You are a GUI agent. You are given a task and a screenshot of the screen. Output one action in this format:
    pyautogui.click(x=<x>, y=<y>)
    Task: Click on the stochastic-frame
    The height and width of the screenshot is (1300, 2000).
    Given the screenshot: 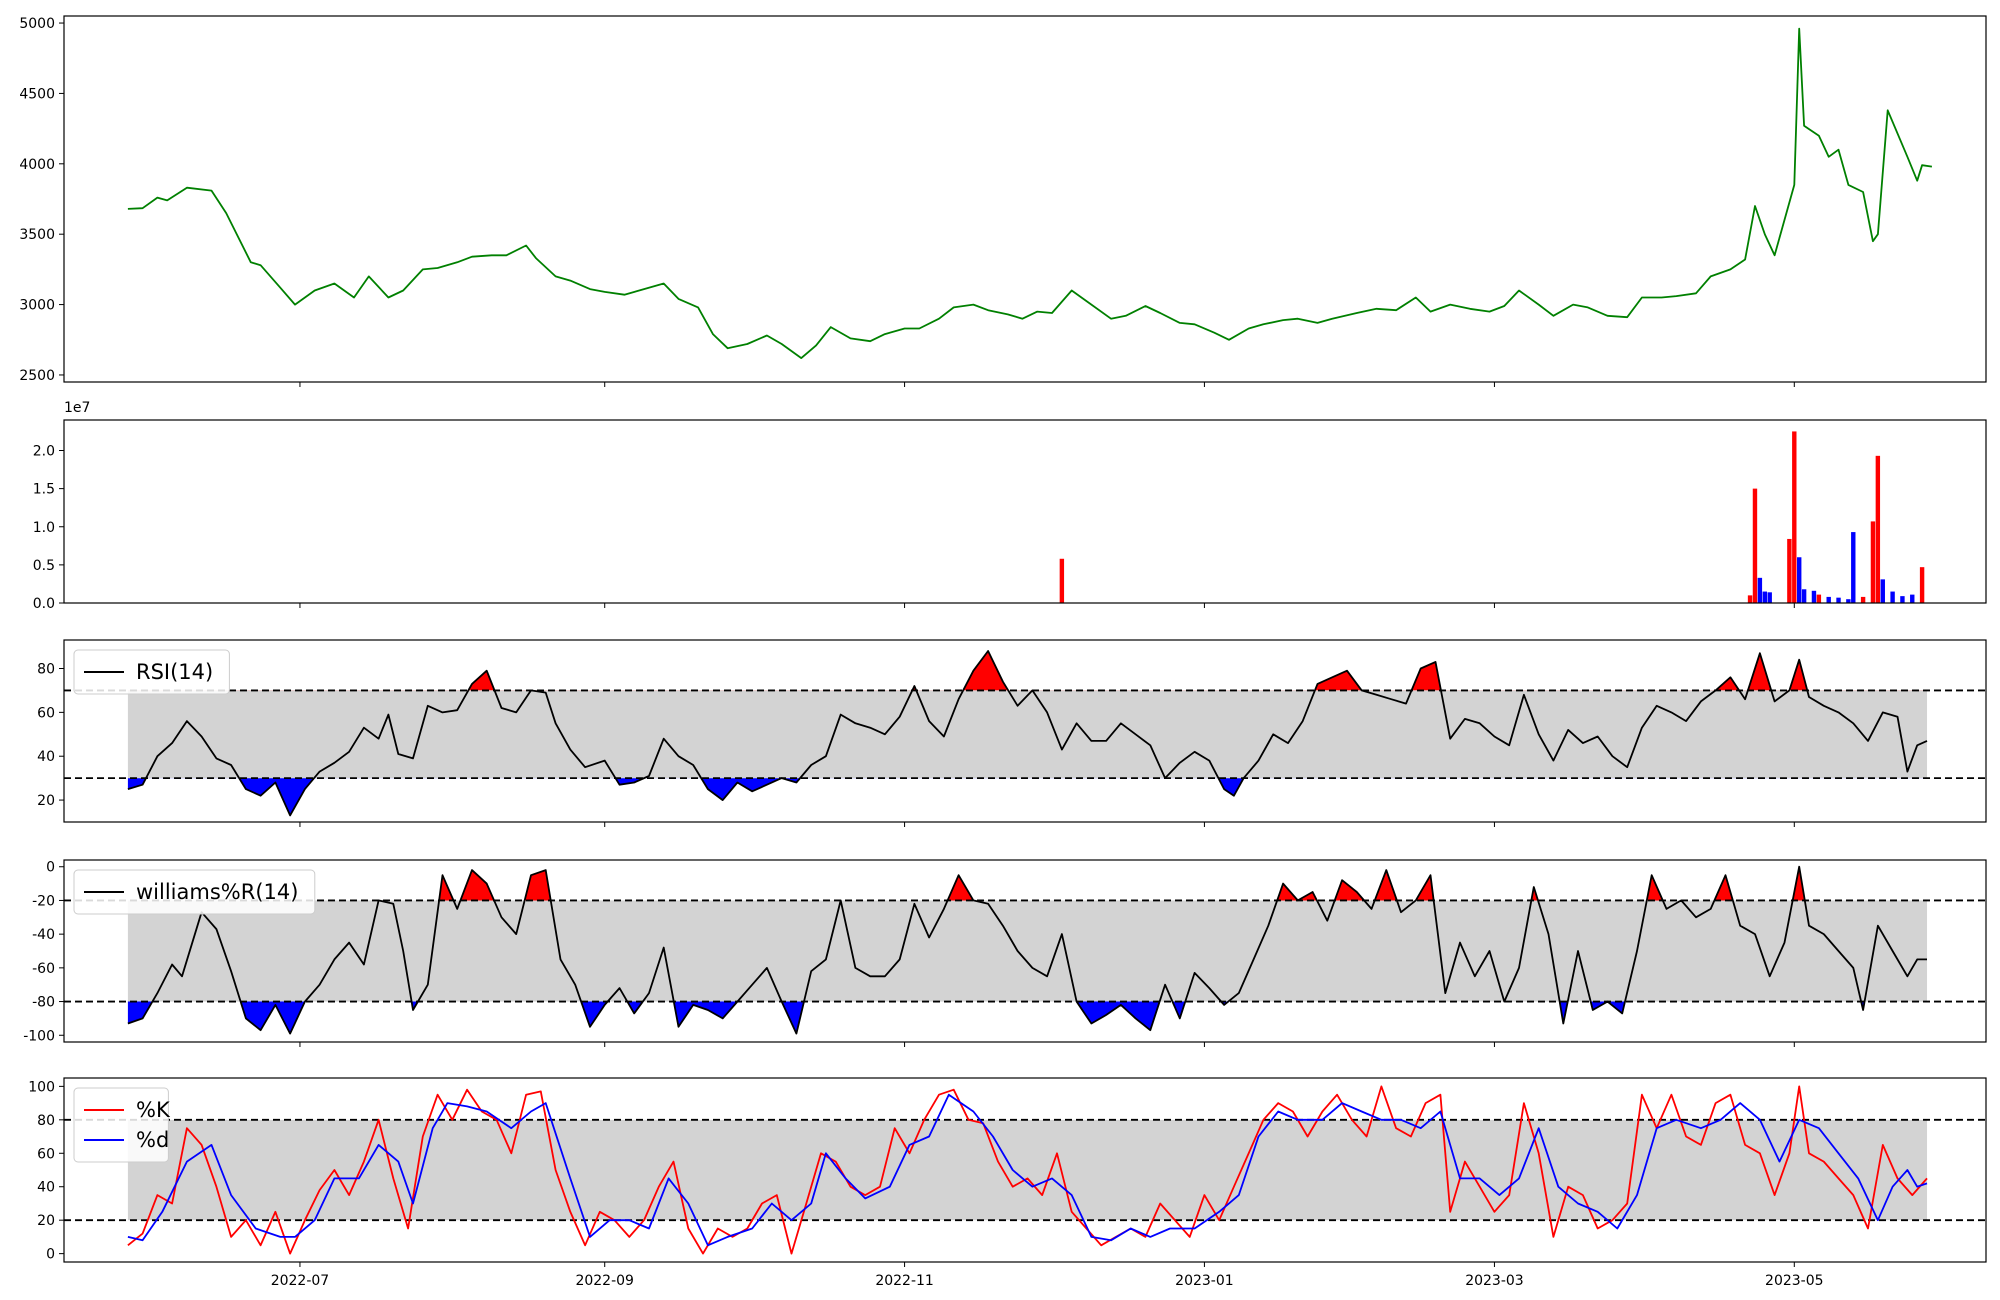 What is the action you would take?
    pyautogui.click(x=1025, y=1170)
    